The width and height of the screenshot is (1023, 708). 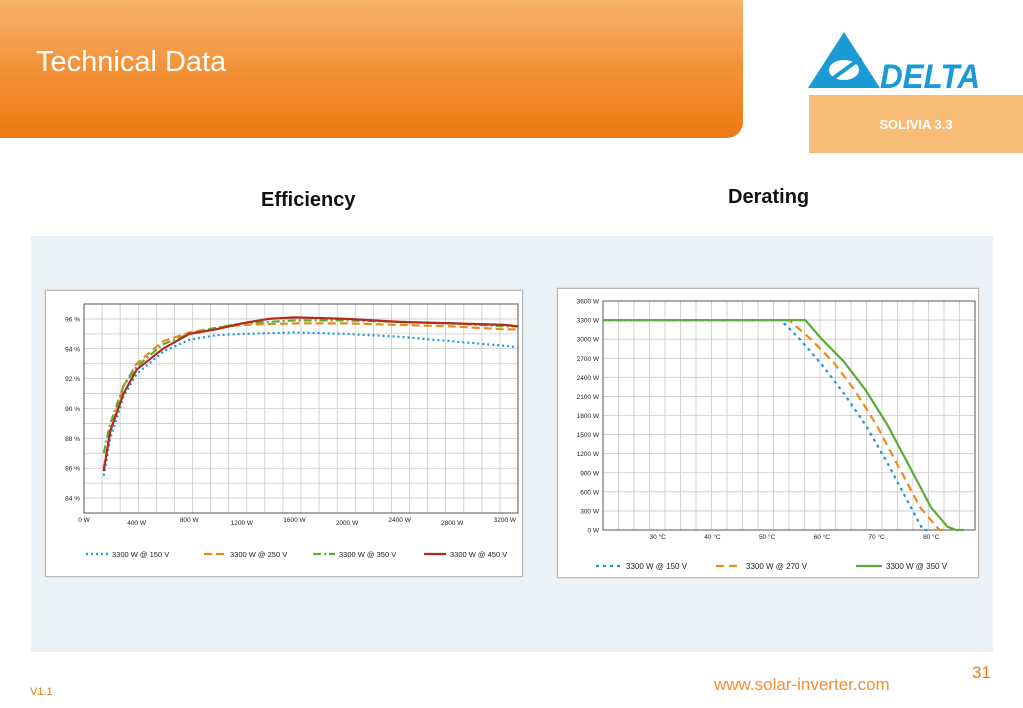 What do you see at coordinates (588, 378) in the screenshot?
I see `y-tick-label: 2400 W` at bounding box center [588, 378].